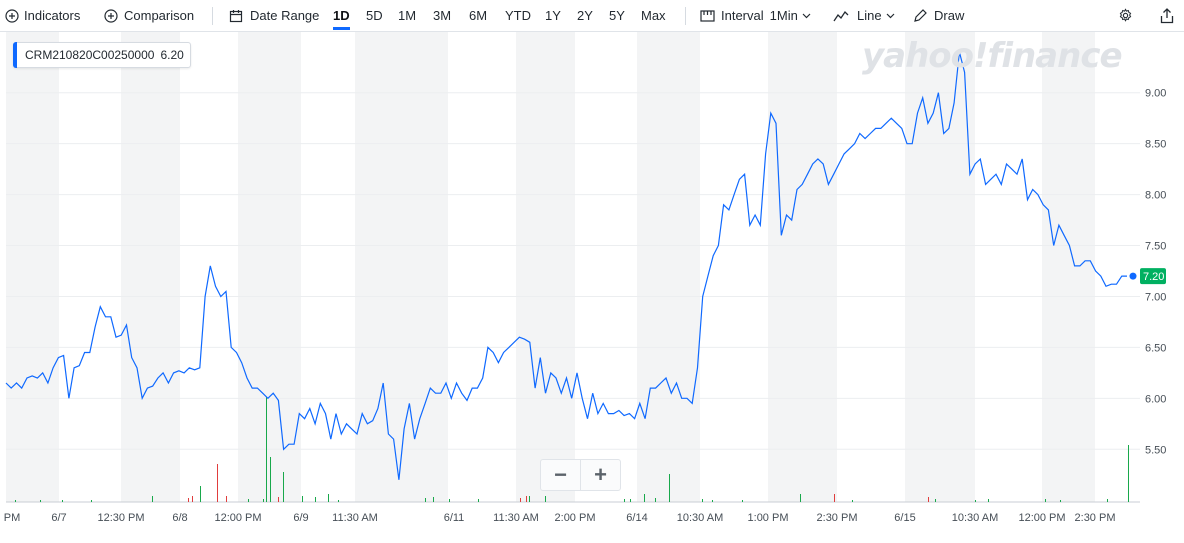 Image resolution: width=1184 pixels, height=543 pixels. What do you see at coordinates (478, 15) in the screenshot?
I see `range-6m: 6M` at bounding box center [478, 15].